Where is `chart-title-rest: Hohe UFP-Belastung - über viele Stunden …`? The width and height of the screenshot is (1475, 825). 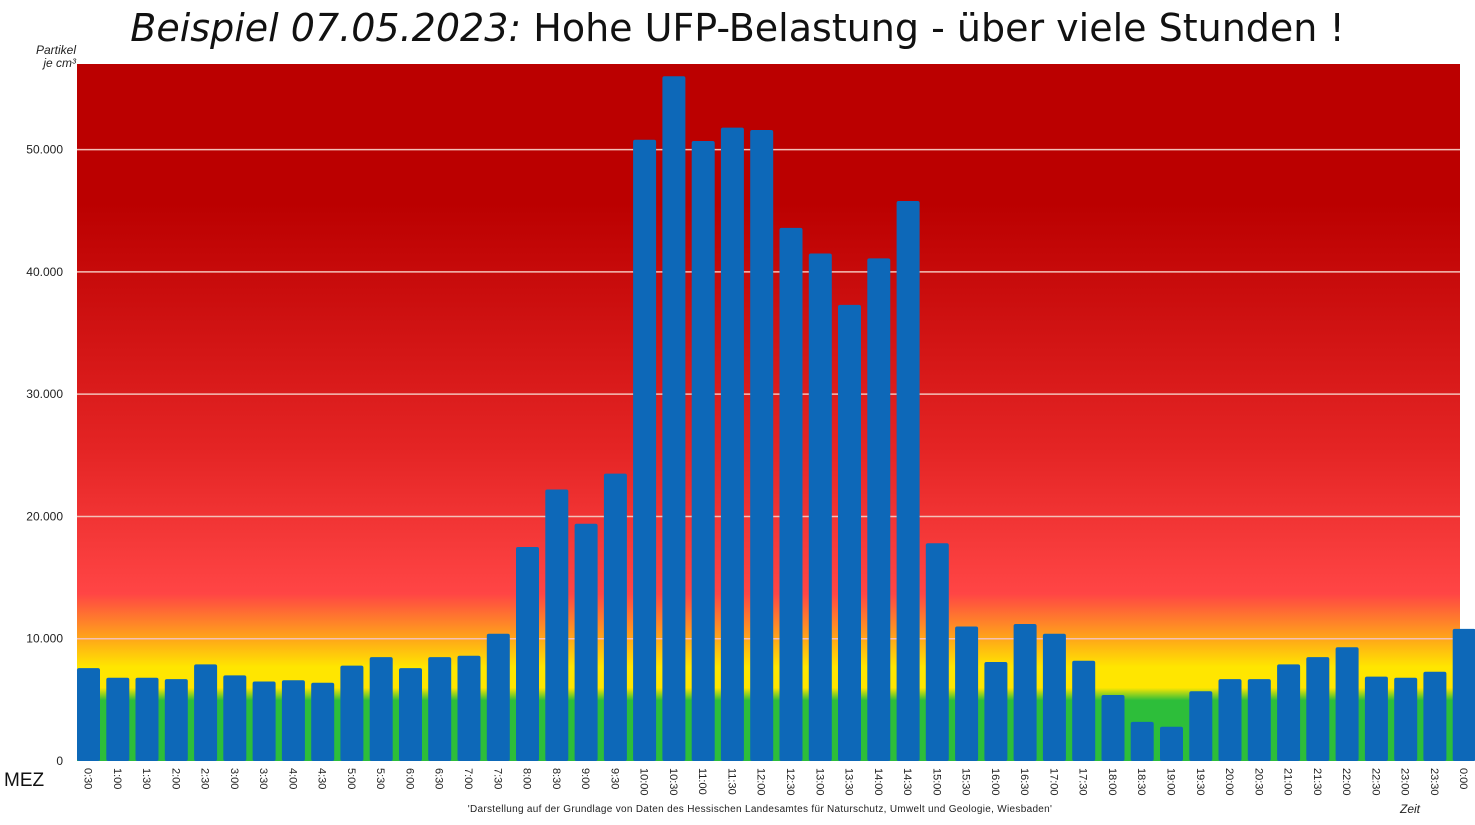
chart-title-rest: Hohe UFP-Belastung - über viele Stunden … is located at coordinates (933, 28).